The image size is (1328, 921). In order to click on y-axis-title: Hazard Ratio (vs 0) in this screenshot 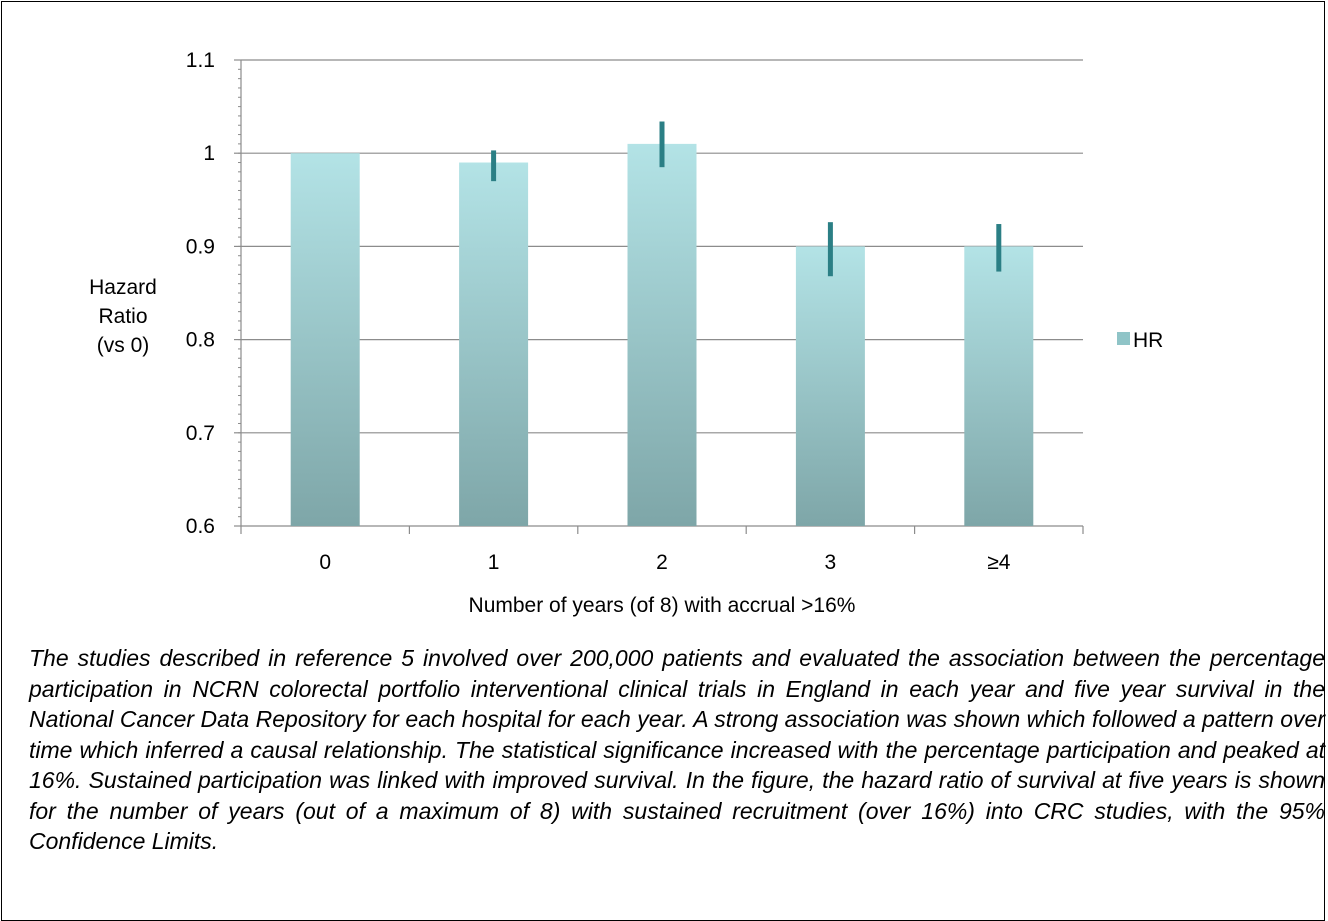, I will do `click(123, 316)`.